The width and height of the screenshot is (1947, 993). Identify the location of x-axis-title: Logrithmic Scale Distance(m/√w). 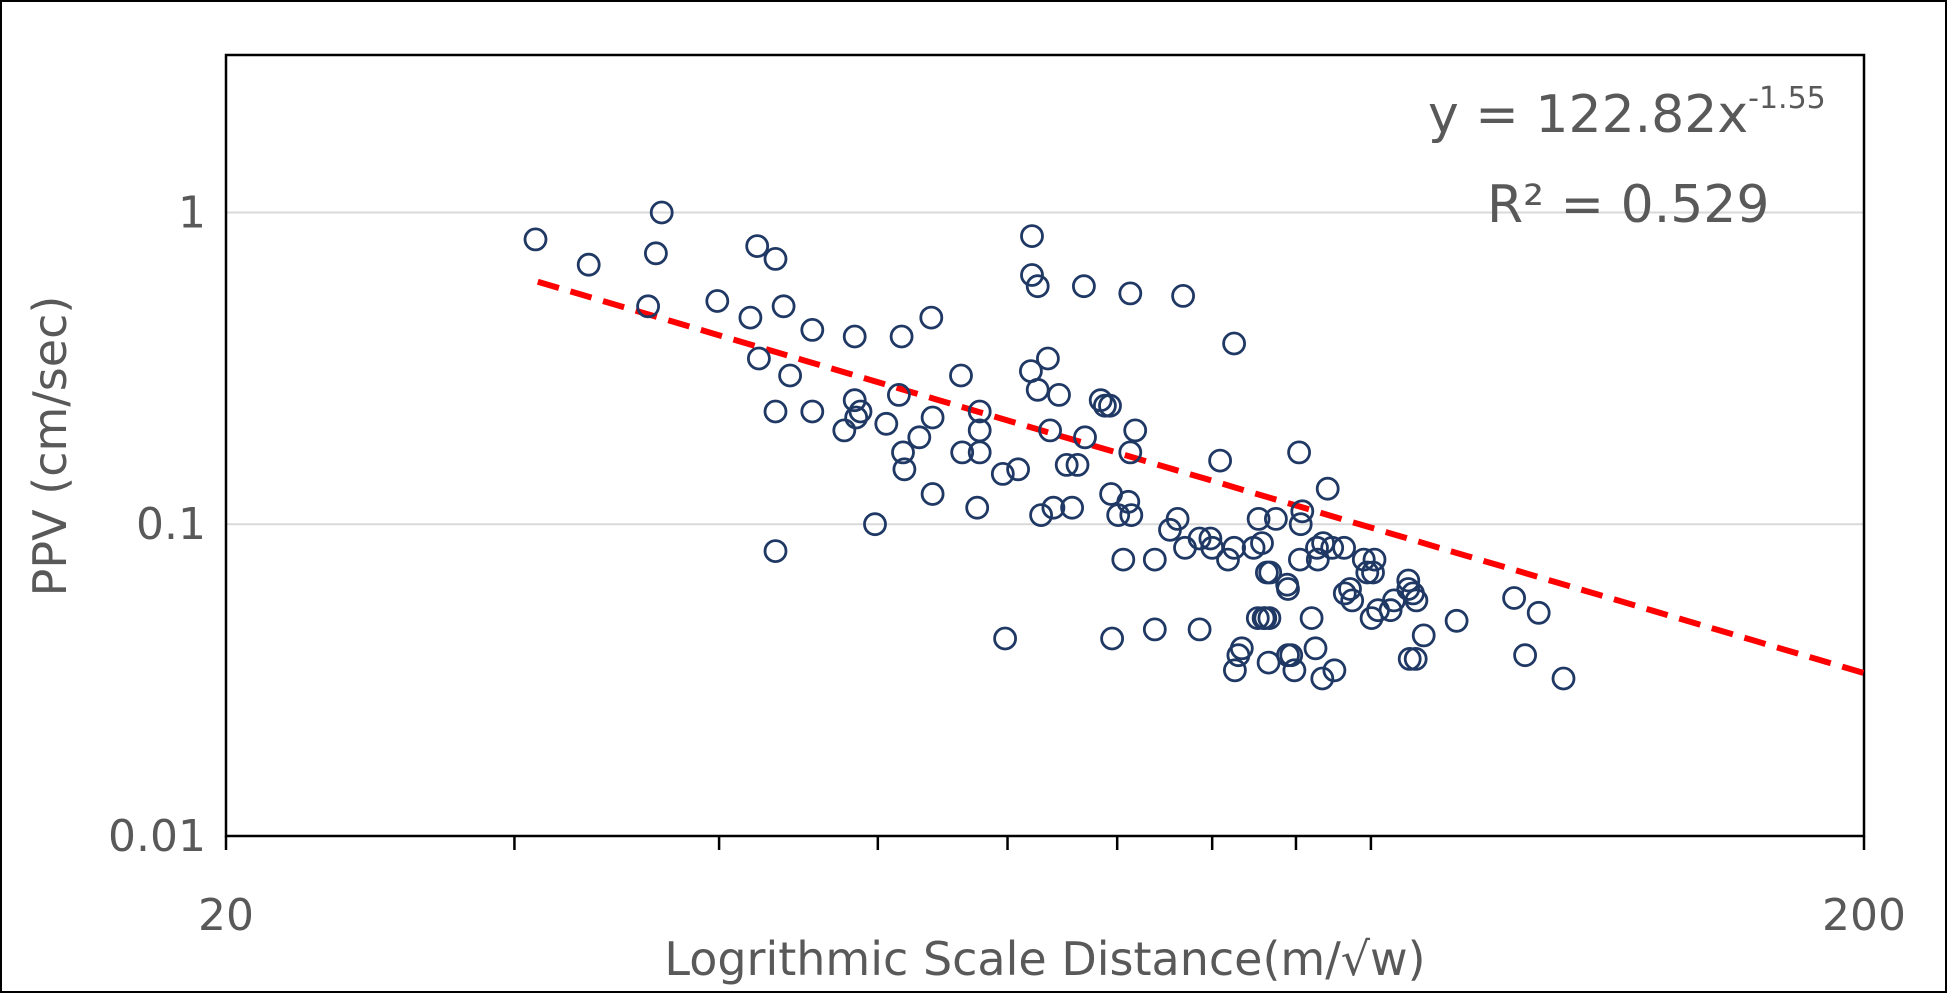
(1044, 959).